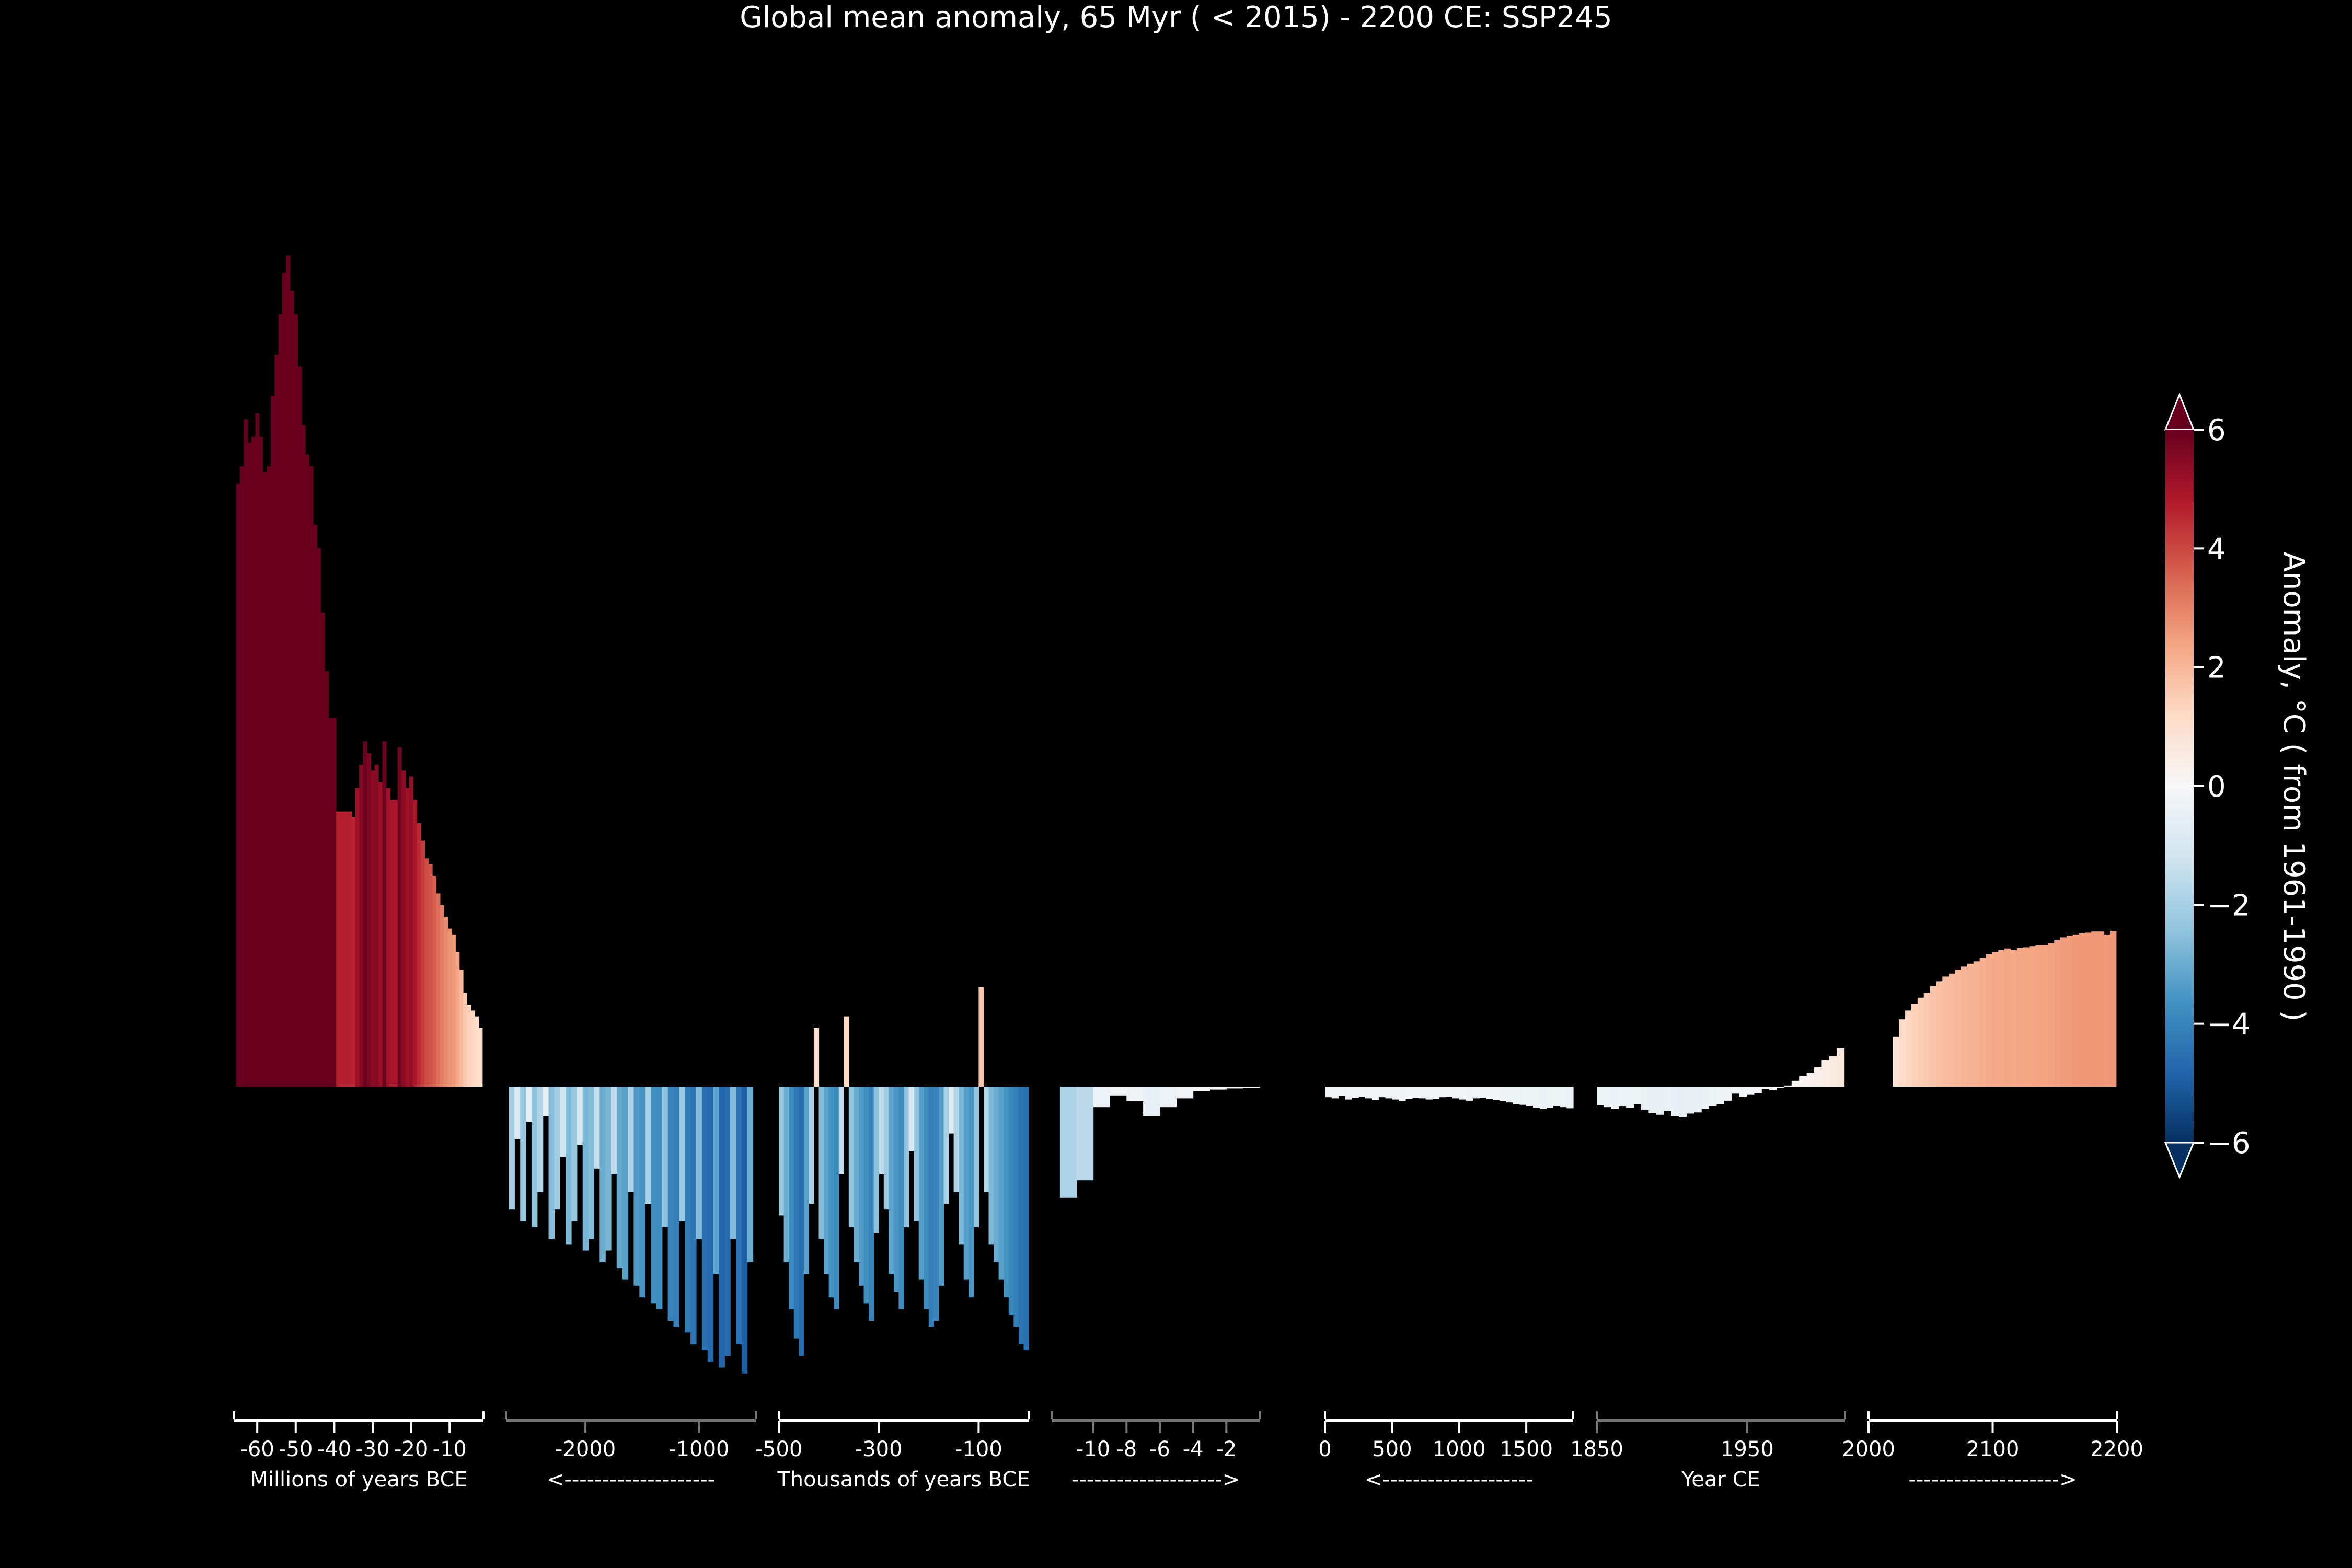  I want to click on colorbar-label: Anomaly, °C ( from 1961-1990 ), so click(2294, 787).